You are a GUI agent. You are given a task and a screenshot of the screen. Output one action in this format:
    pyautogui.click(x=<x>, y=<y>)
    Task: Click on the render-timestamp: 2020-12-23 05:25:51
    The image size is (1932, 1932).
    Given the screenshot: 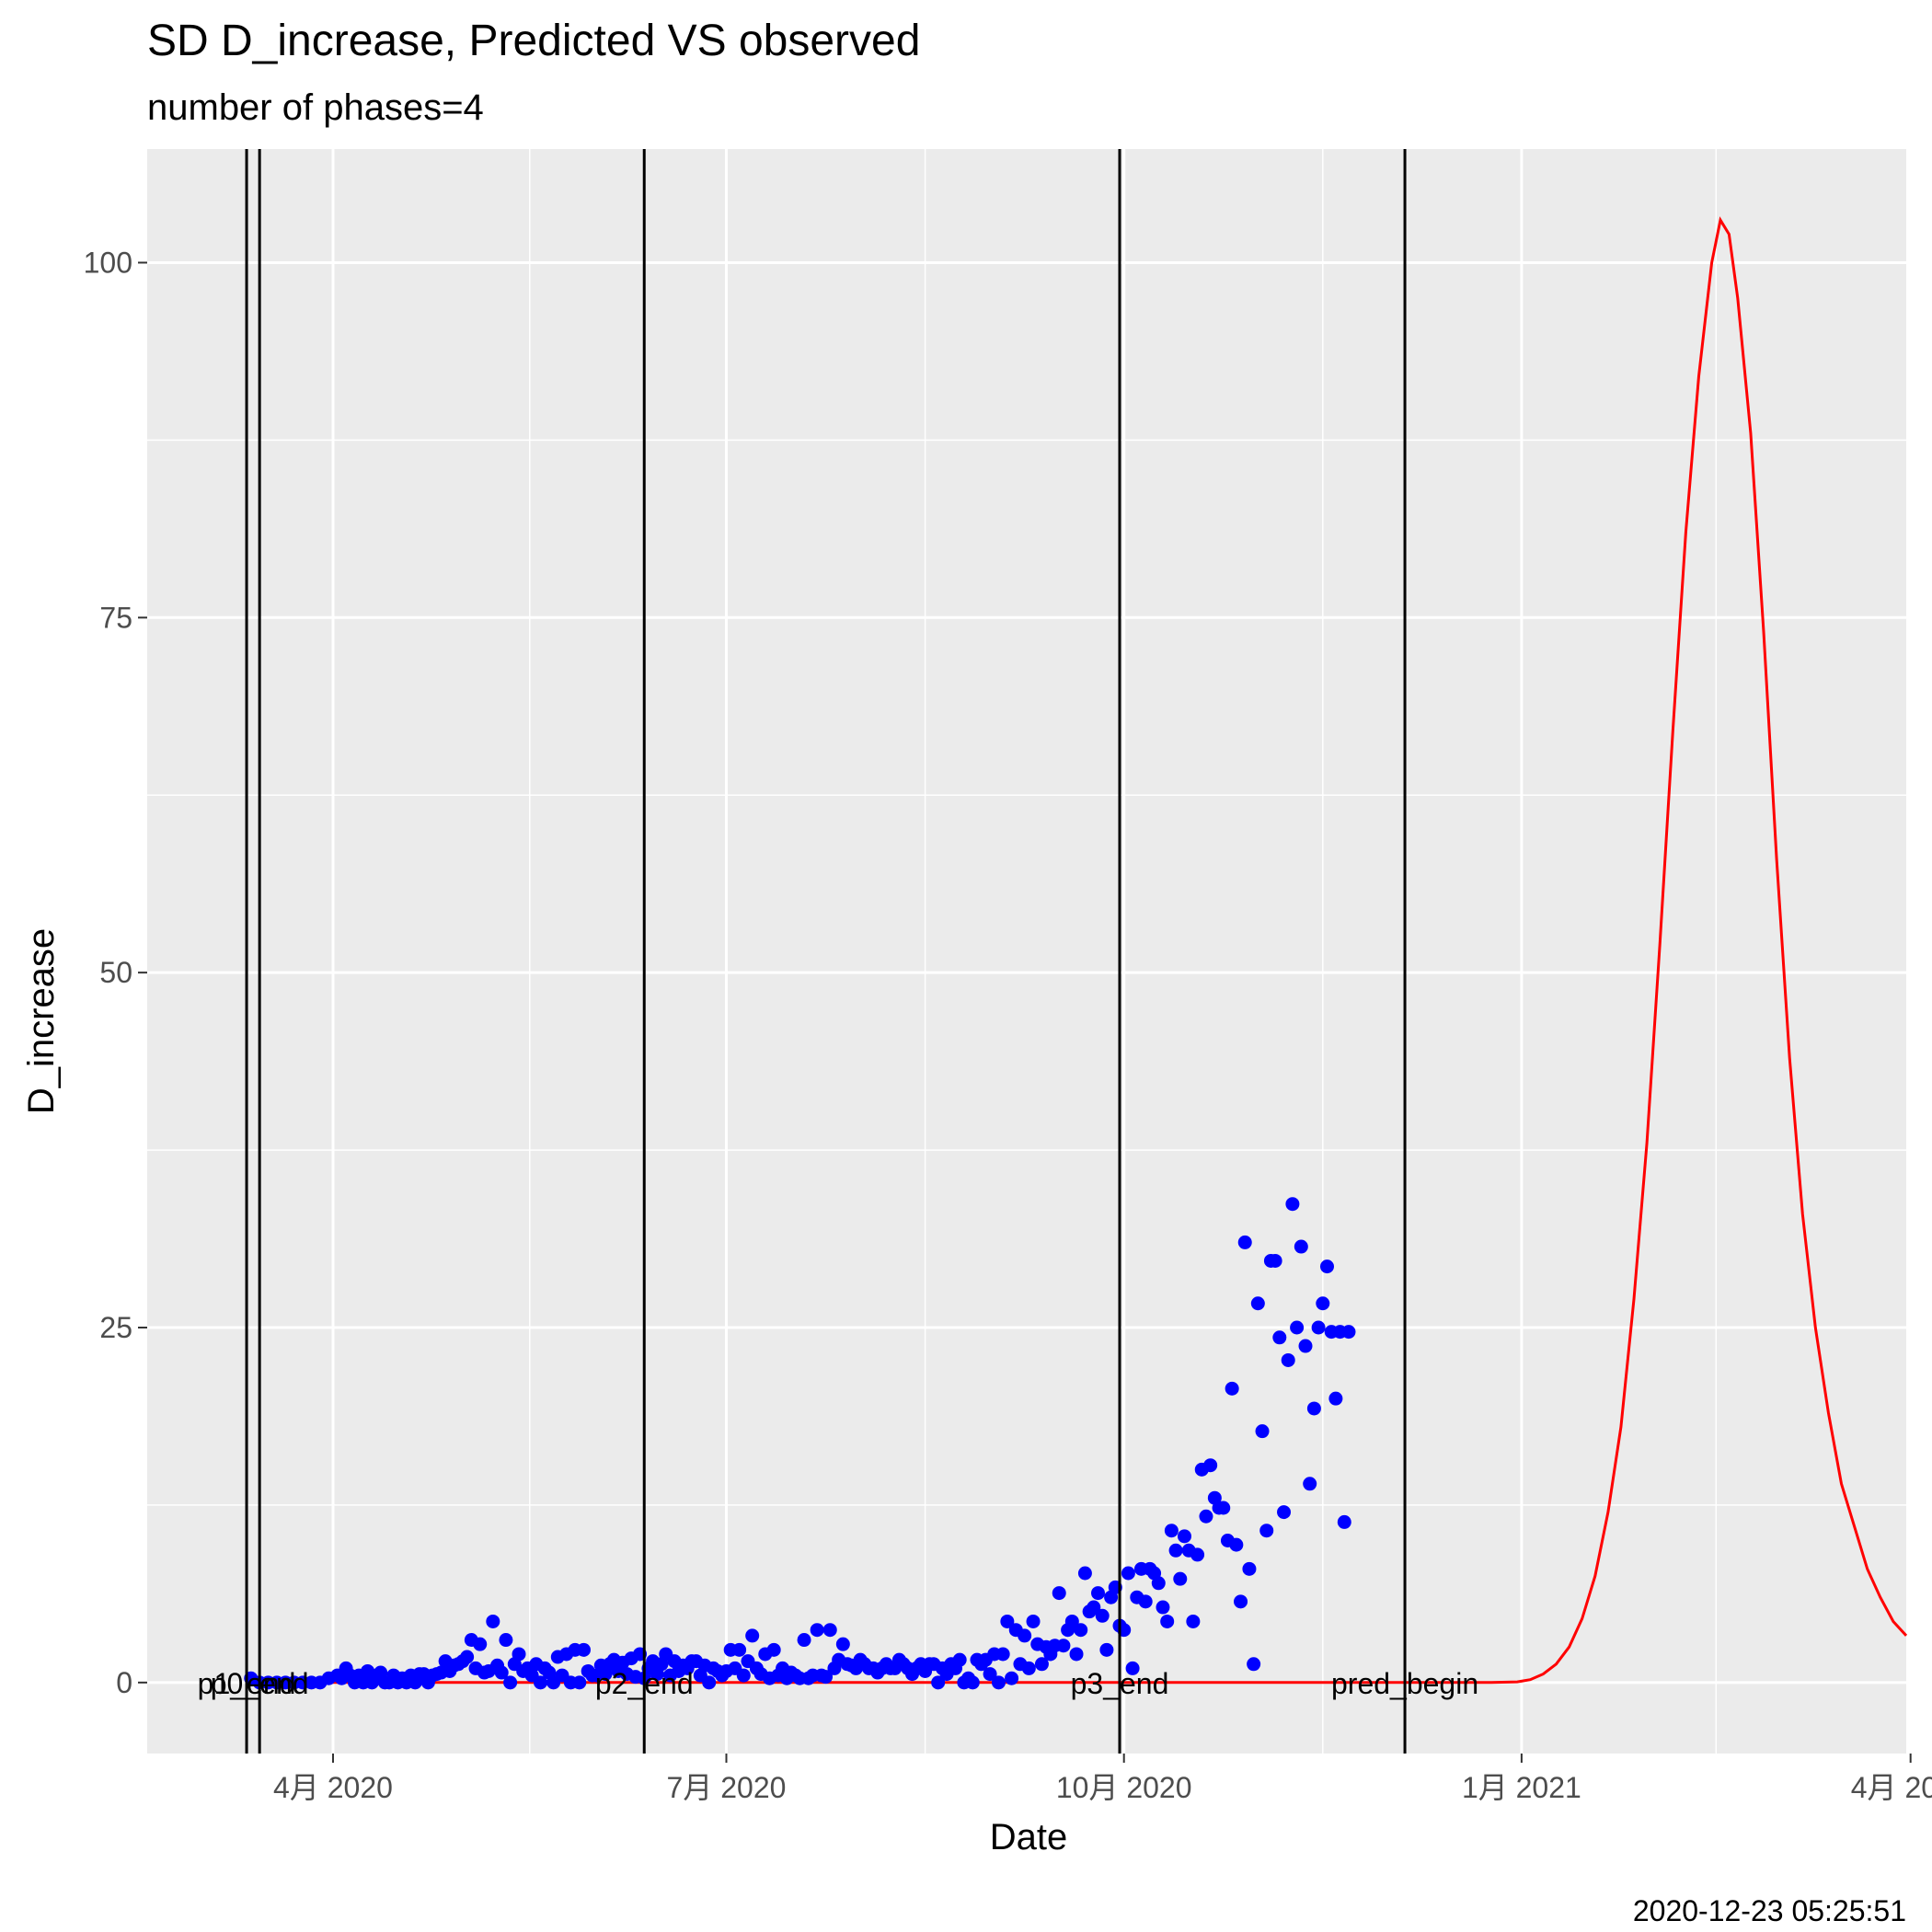 What is the action you would take?
    pyautogui.click(x=1769, y=1910)
    